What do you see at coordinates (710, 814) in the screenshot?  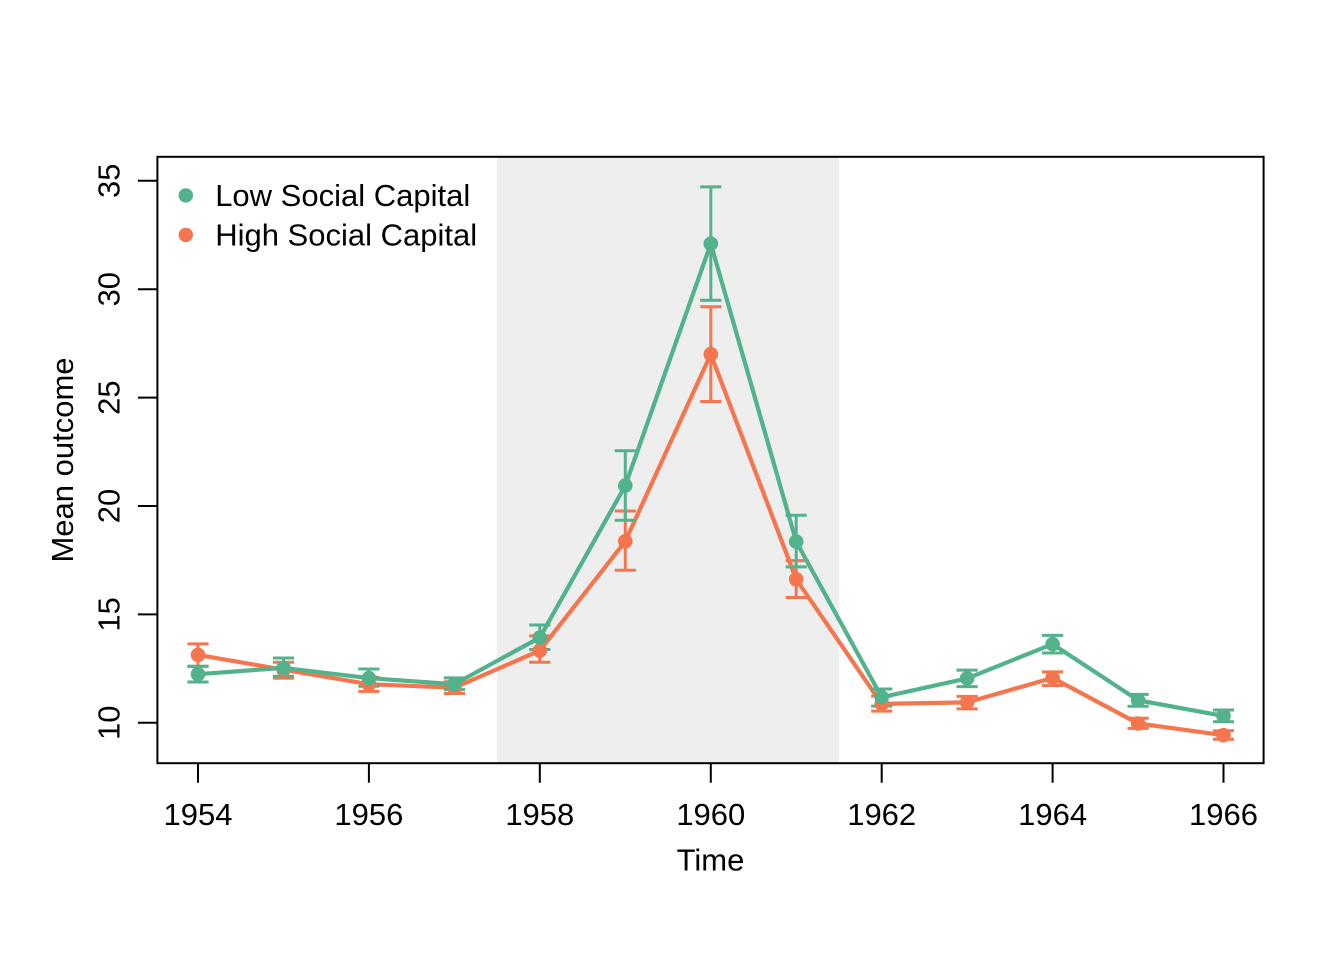 I see `svg-text: 1960` at bounding box center [710, 814].